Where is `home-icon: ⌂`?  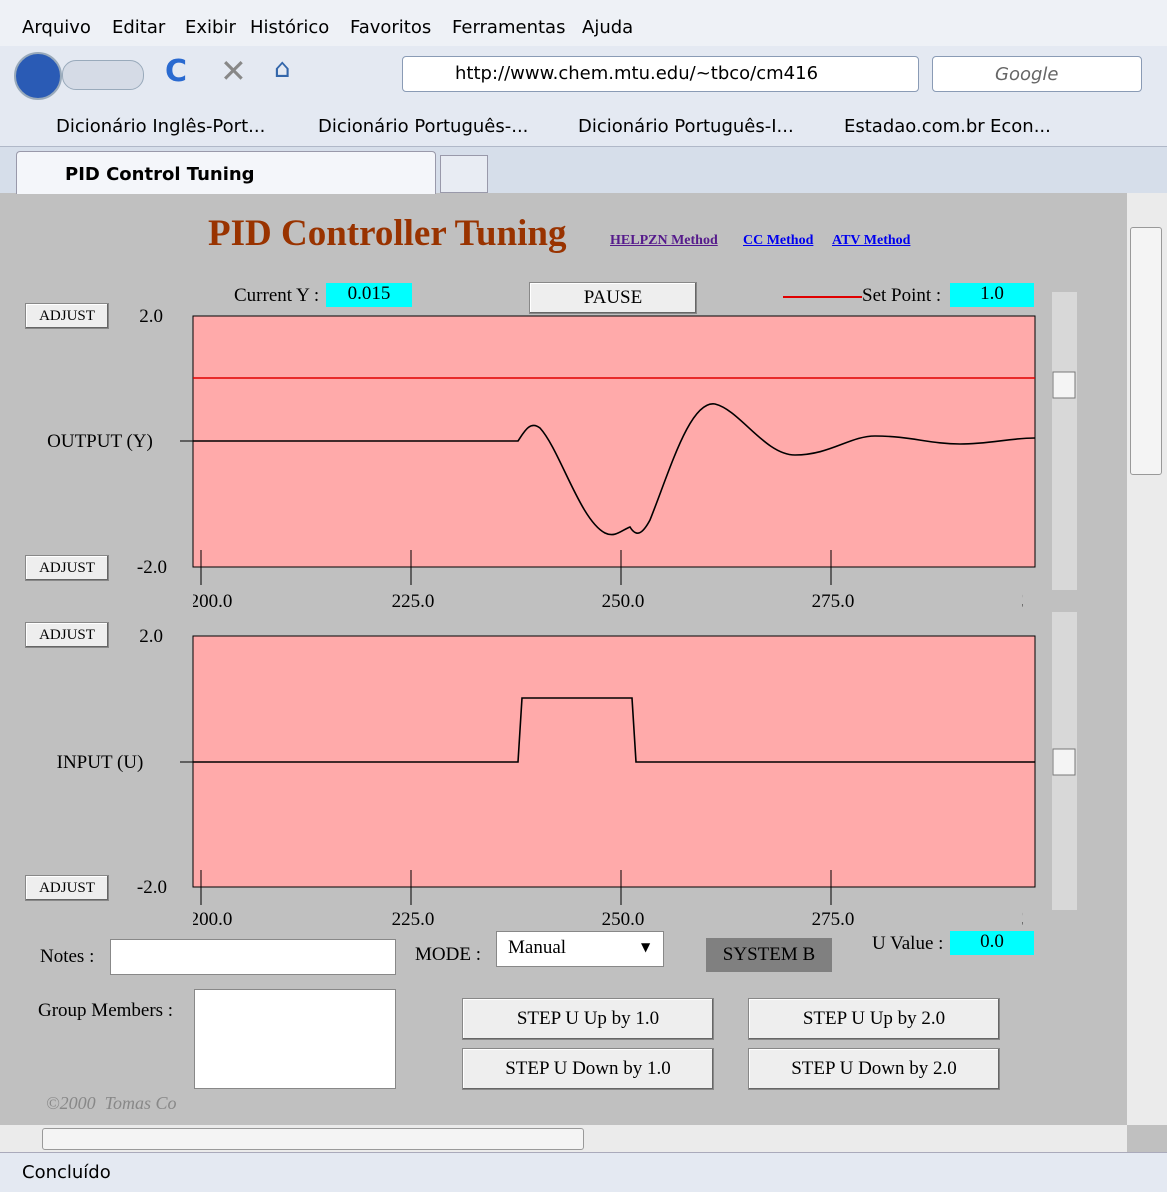 home-icon: ⌂ is located at coordinates (282, 69).